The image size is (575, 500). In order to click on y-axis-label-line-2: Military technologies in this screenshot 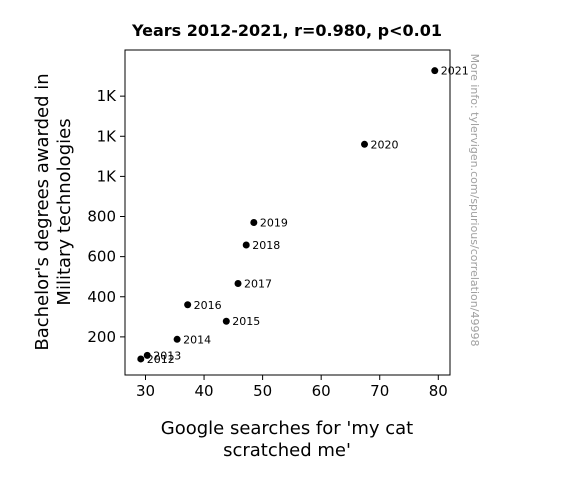, I will do `click(64, 211)`.